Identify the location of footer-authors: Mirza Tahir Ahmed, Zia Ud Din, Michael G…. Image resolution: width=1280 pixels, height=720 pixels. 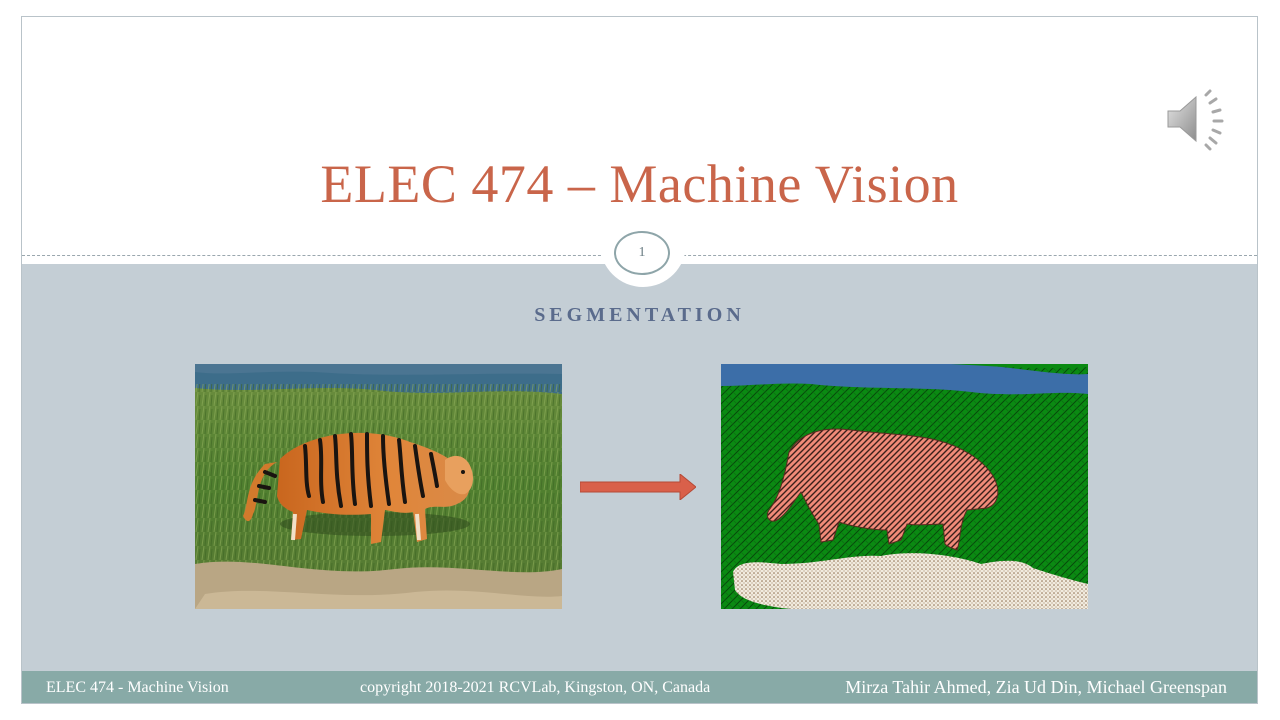
(1036, 687).